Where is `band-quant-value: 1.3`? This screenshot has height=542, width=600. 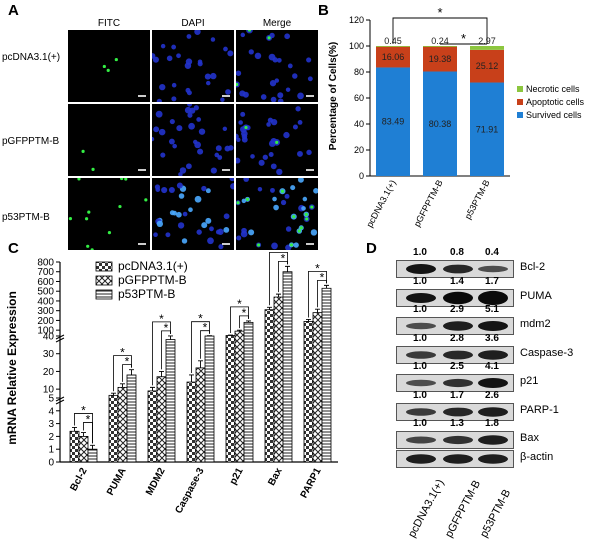
band-quant-value: 1.3 is located at coordinates (457, 423).